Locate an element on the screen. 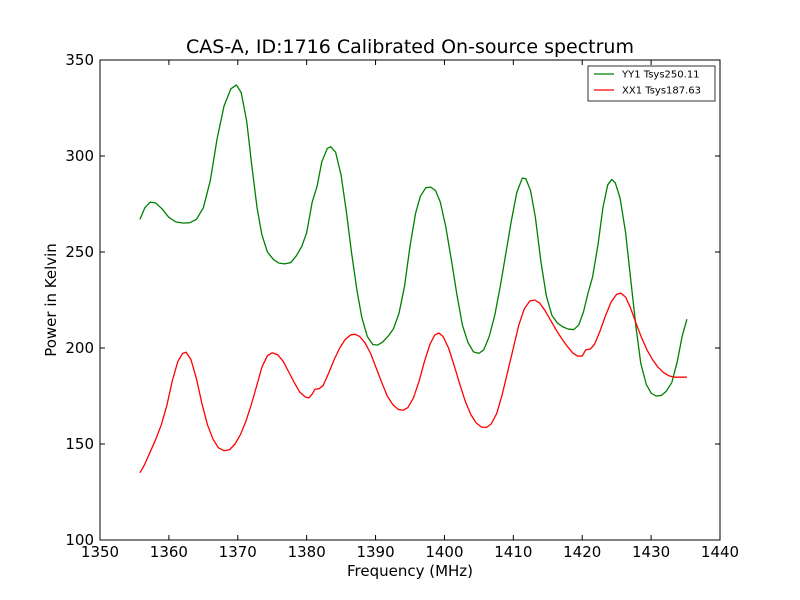 The width and height of the screenshot is (800, 600). x-tick-label: 1380 is located at coordinates (307, 552).